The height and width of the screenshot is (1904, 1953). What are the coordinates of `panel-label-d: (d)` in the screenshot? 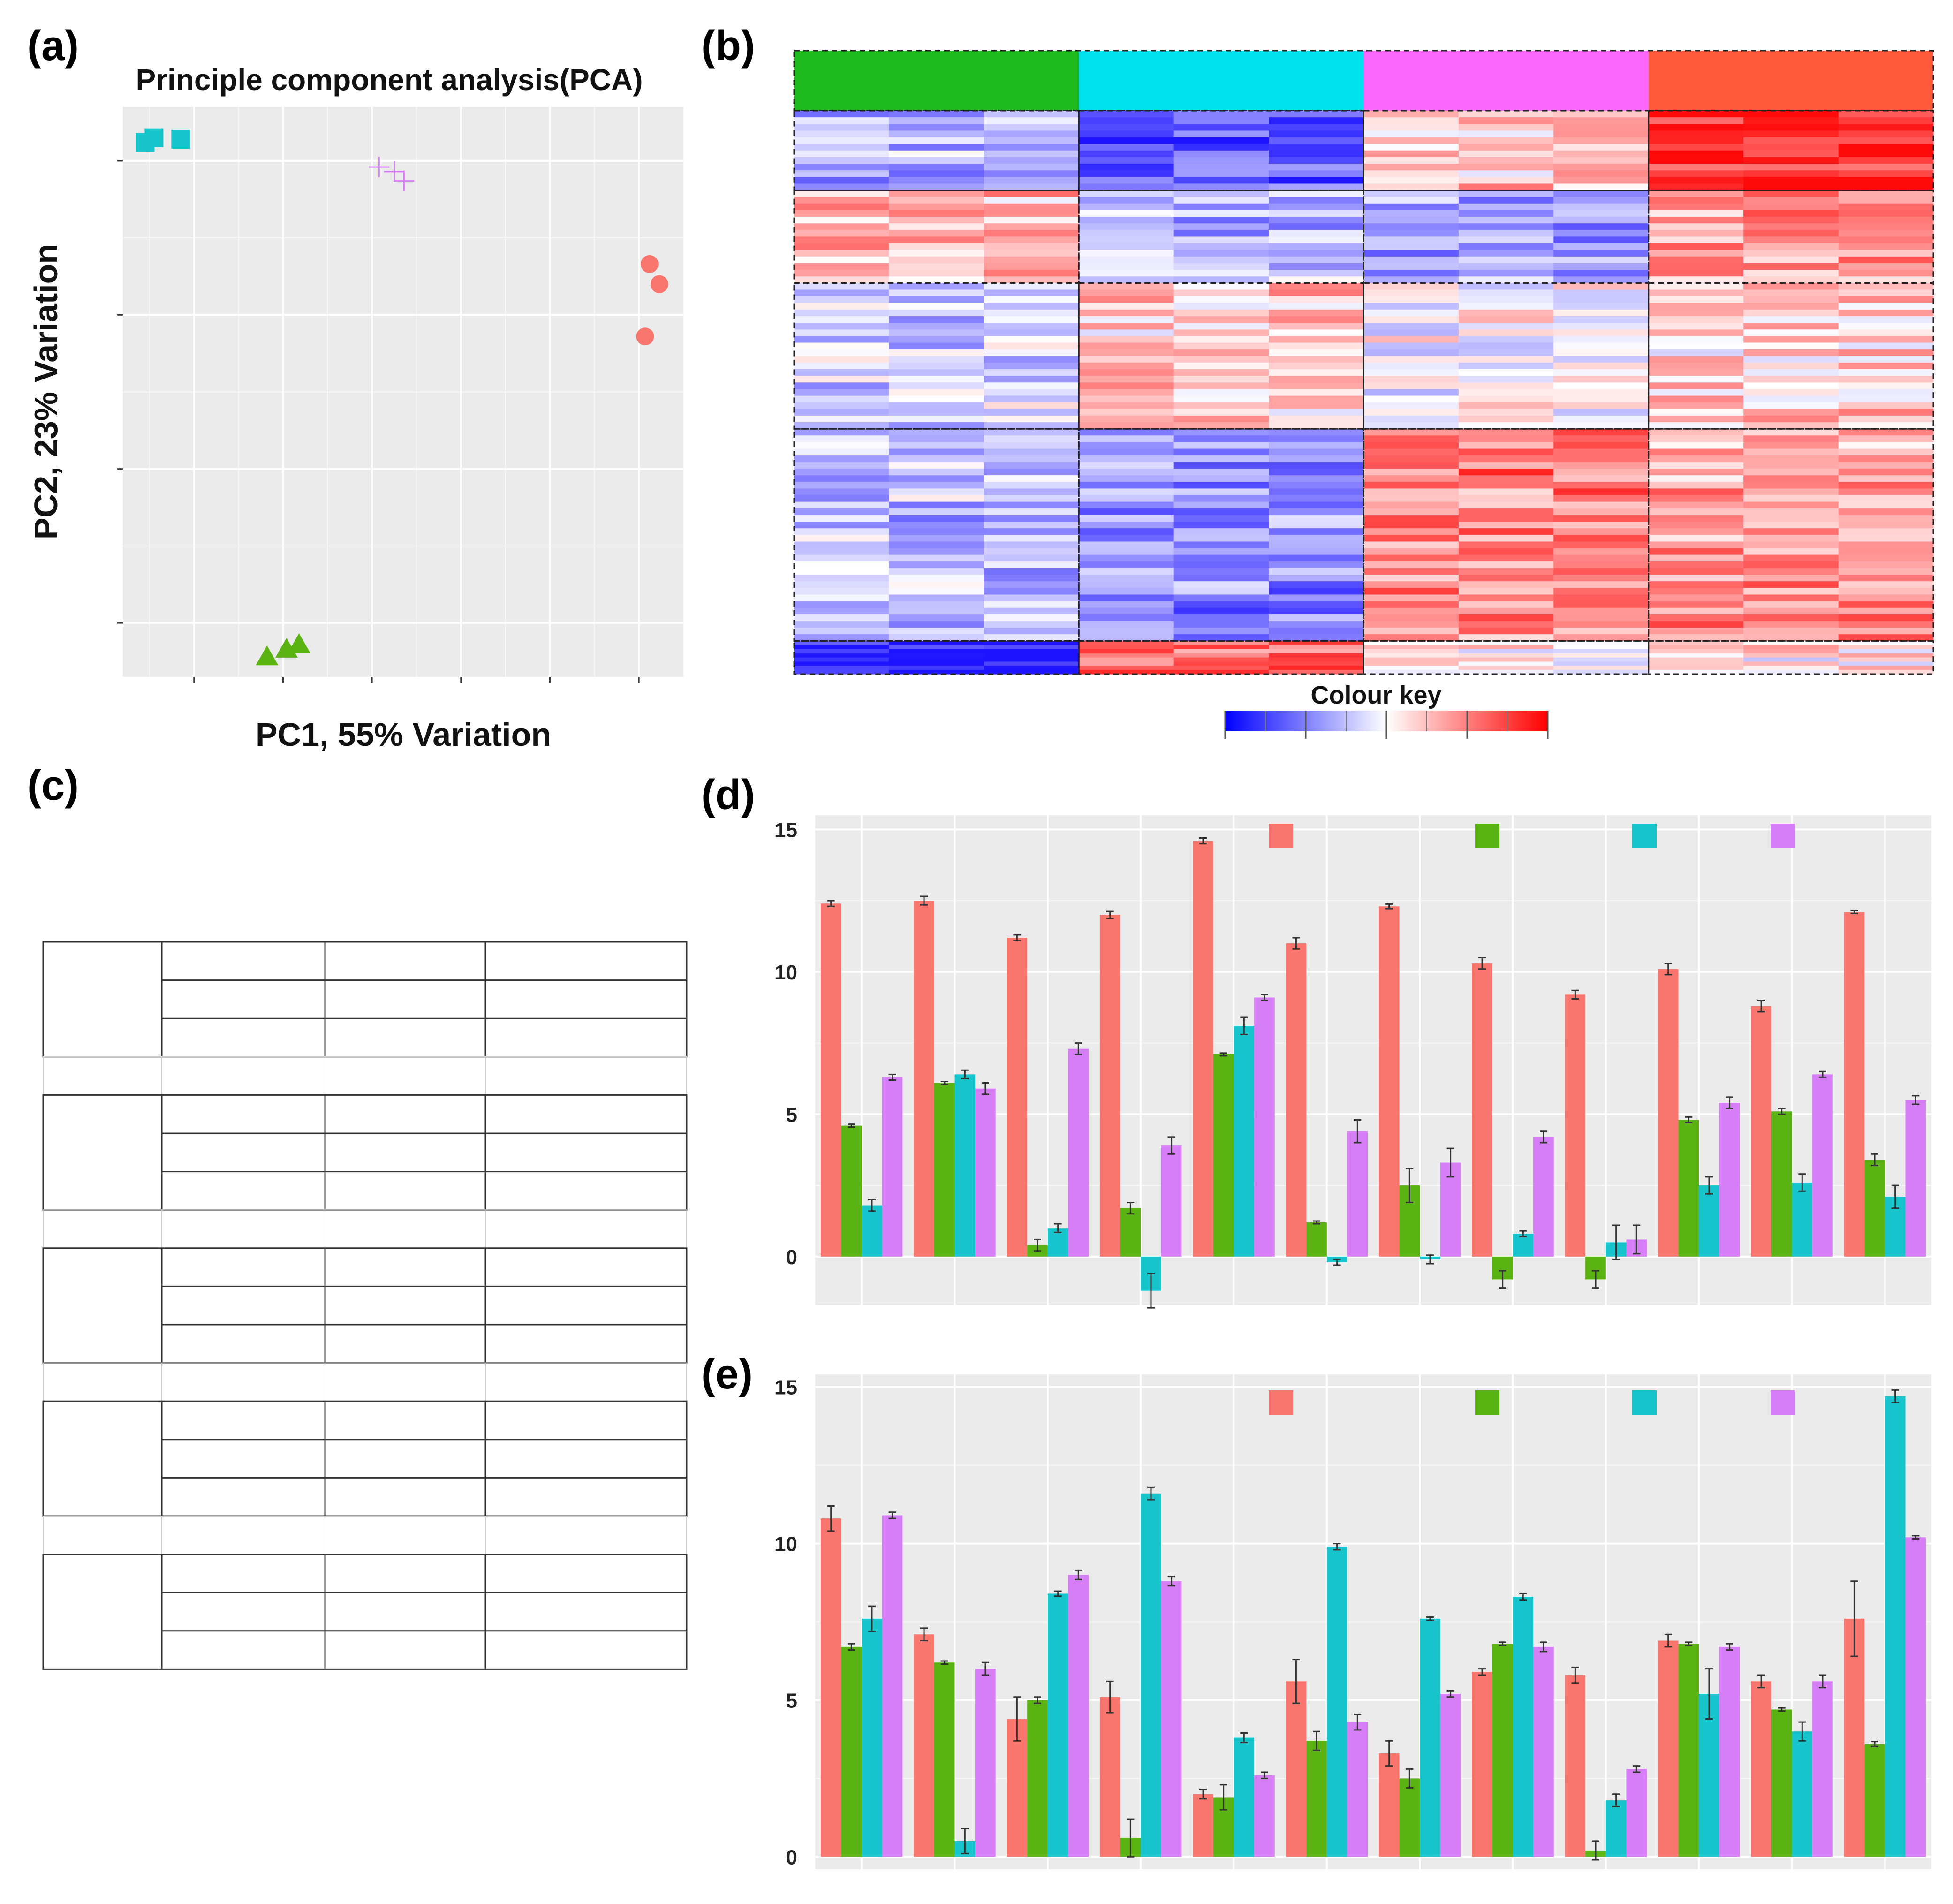 It's located at (728, 796).